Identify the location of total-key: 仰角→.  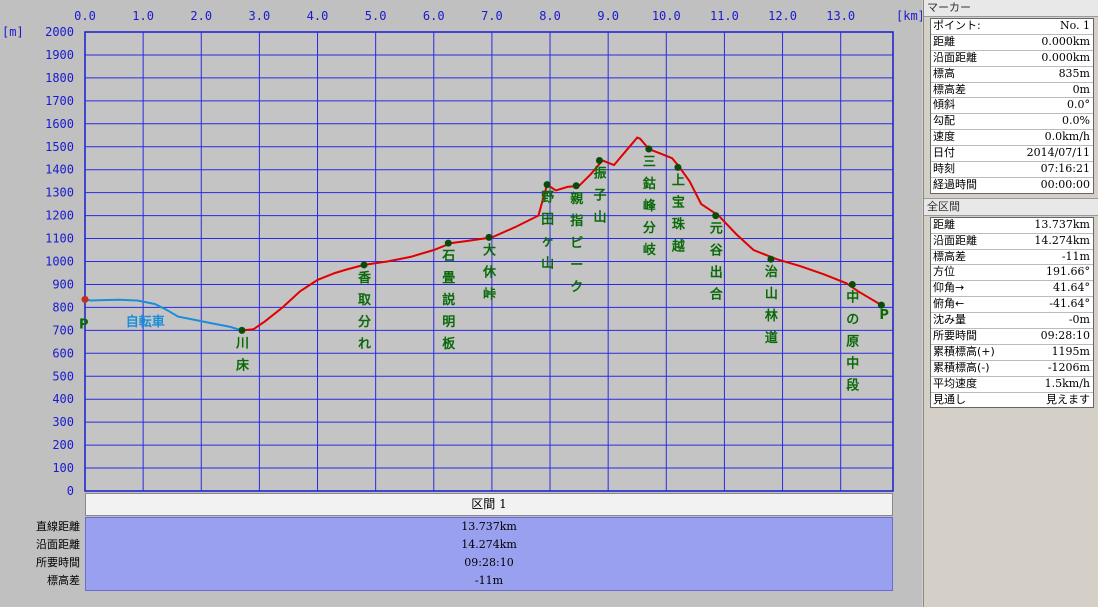
(949, 288).